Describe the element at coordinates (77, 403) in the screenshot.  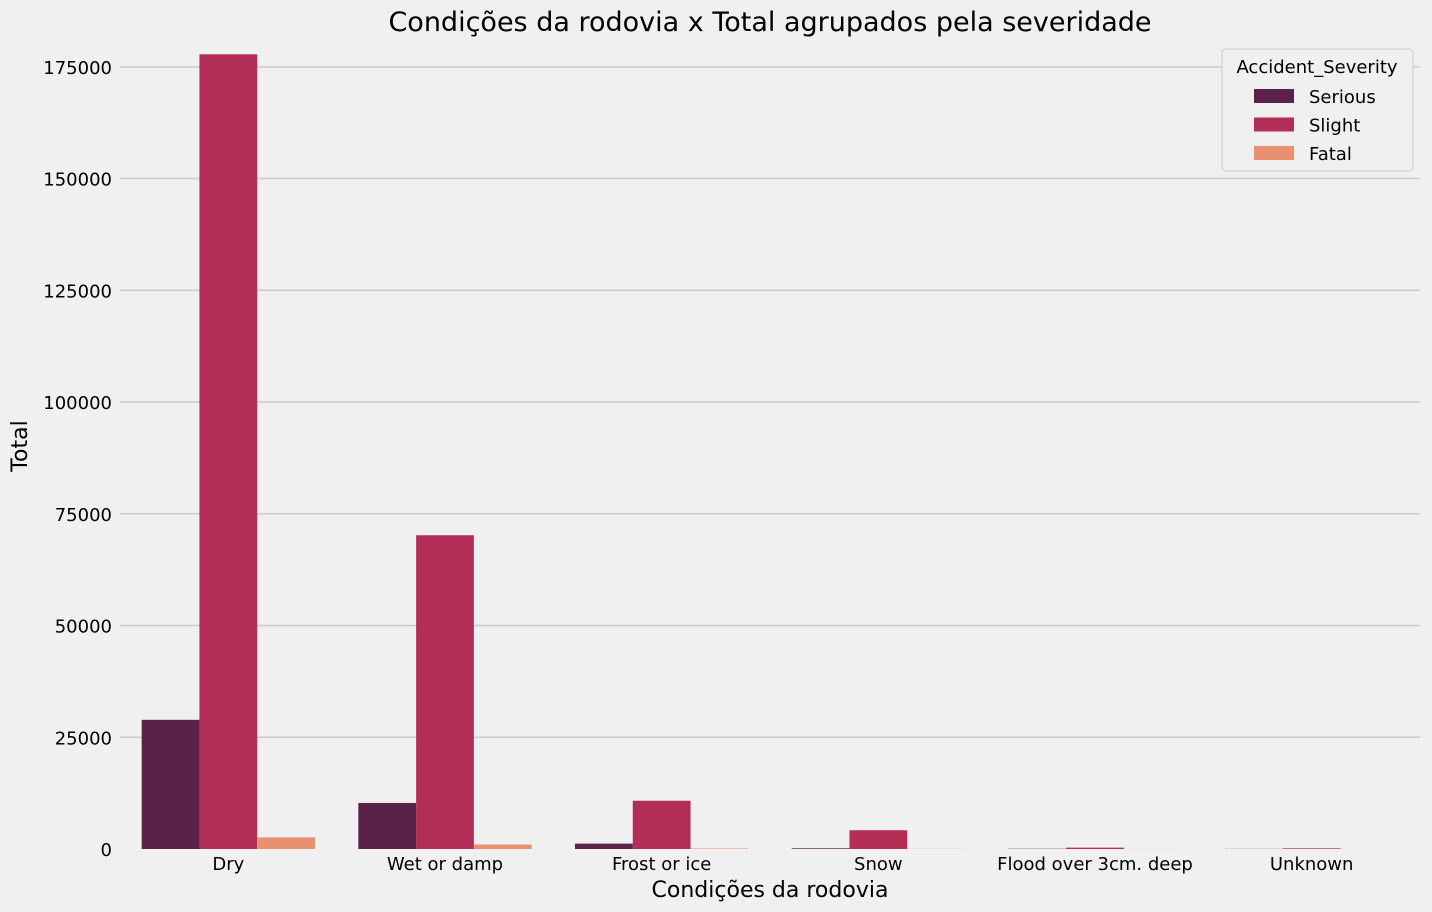
I see `y-tick-label: 100000` at that location.